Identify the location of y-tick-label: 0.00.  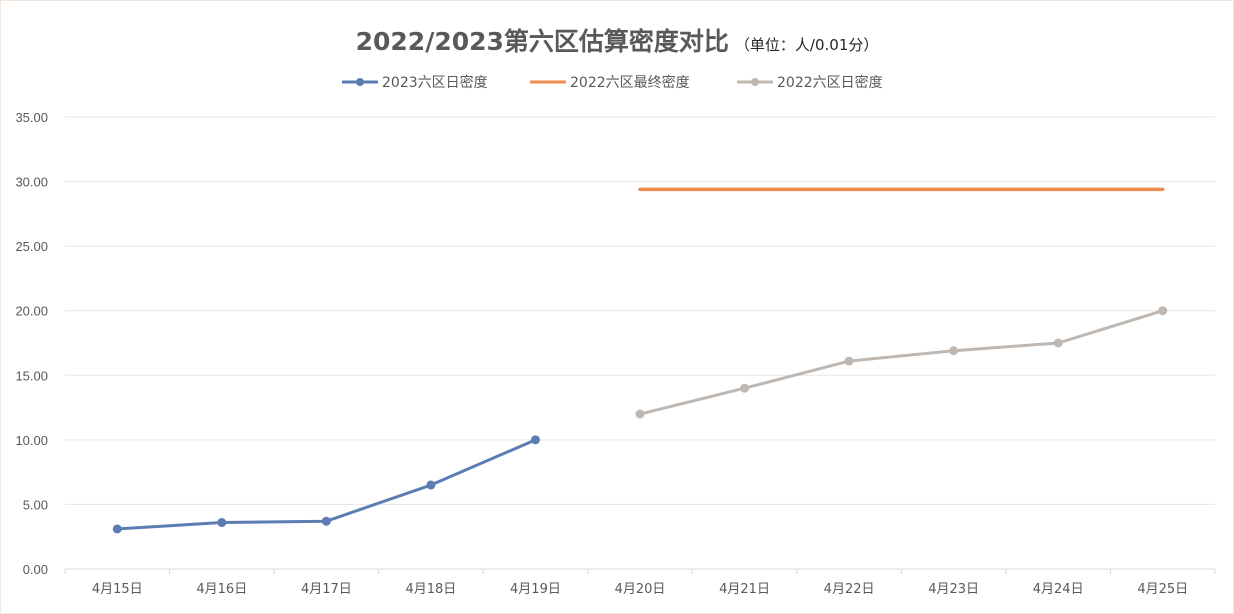
(35, 569).